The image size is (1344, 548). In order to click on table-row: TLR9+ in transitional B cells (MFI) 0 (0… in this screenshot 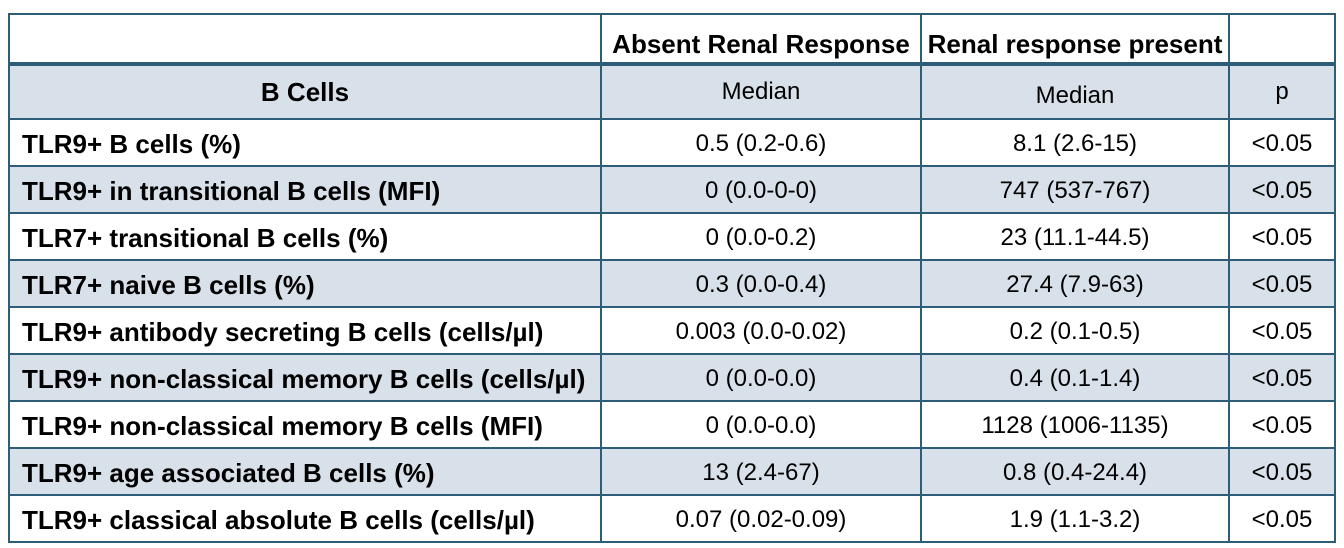, I will do `click(672, 189)`.